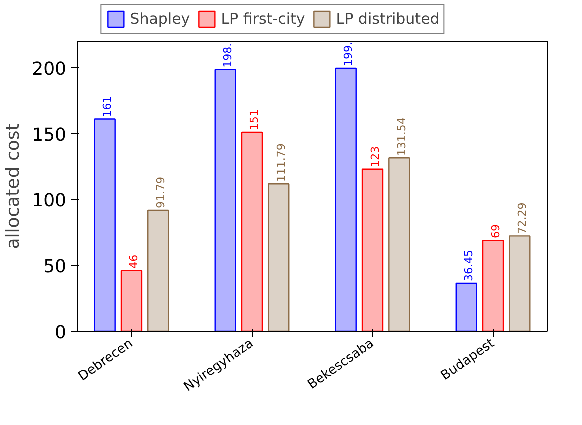 This screenshot has width=582, height=425. Describe the element at coordinates (49, 135) in the screenshot. I see `y-tick-label: 150` at that location.